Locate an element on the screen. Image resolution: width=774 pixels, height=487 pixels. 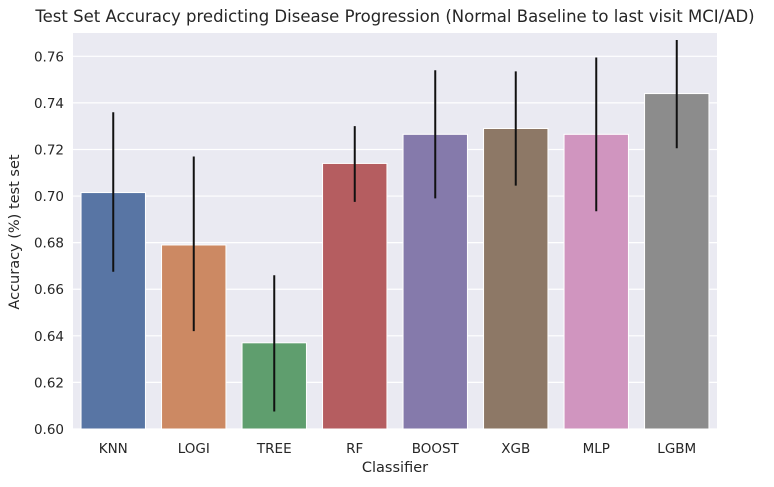
y-tick-label: 0.64 is located at coordinates (49, 337).